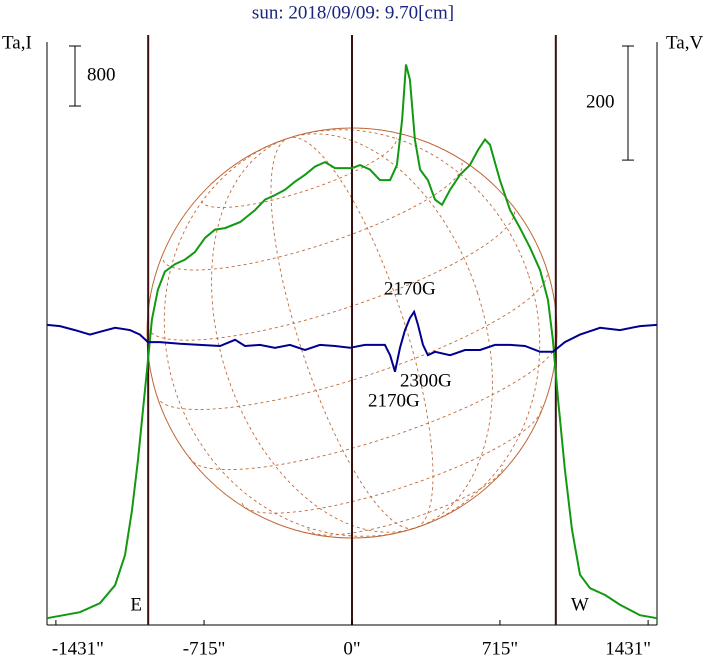 The height and width of the screenshot is (662, 708). What do you see at coordinates (600, 101) in the screenshot?
I see `scale-label: 200` at bounding box center [600, 101].